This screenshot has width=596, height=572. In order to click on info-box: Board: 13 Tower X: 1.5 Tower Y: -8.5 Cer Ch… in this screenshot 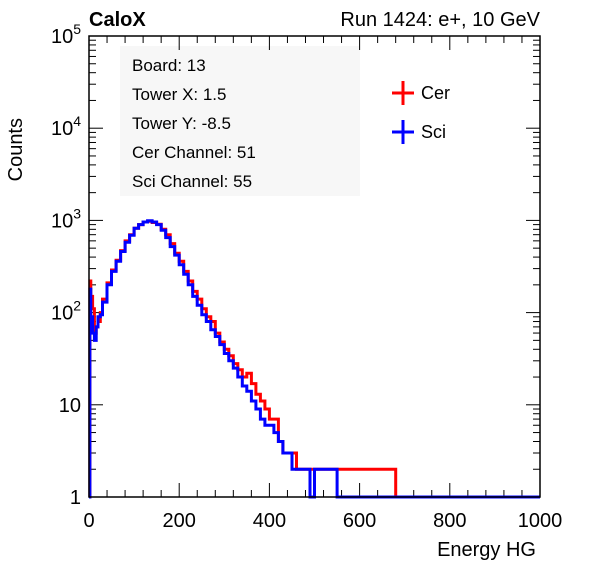, I will do `click(240, 121)`.